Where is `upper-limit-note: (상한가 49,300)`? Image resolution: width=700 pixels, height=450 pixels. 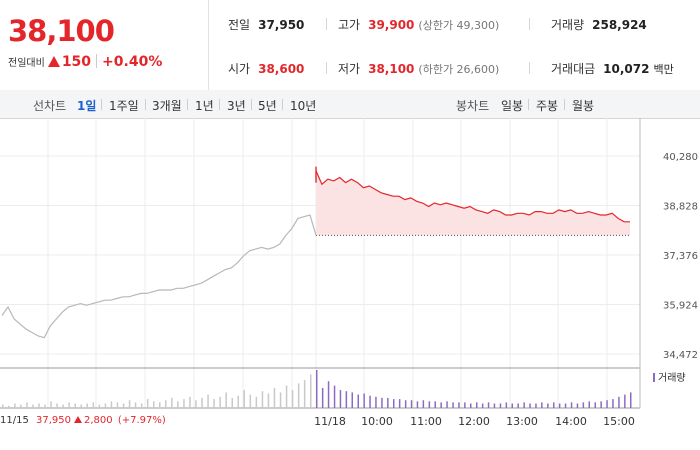
upper-limit-note: (상한가 49,300) is located at coordinates (459, 25).